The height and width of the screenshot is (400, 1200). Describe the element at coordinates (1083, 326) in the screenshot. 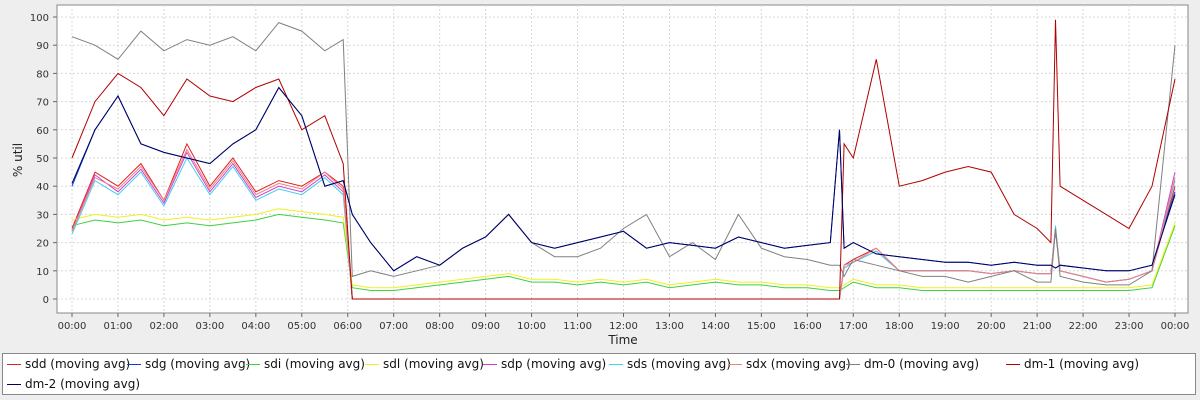

I see `x-tick-label: 22:00` at that location.